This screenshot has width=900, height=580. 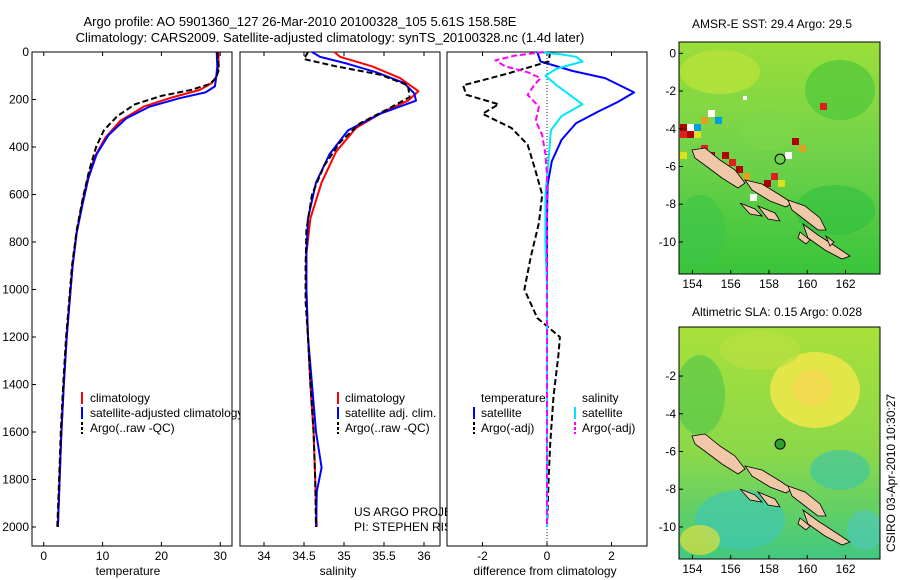 What do you see at coordinates (411, 512) in the screenshot?
I see `project-credit: US ARGO PROJECT` at bounding box center [411, 512].